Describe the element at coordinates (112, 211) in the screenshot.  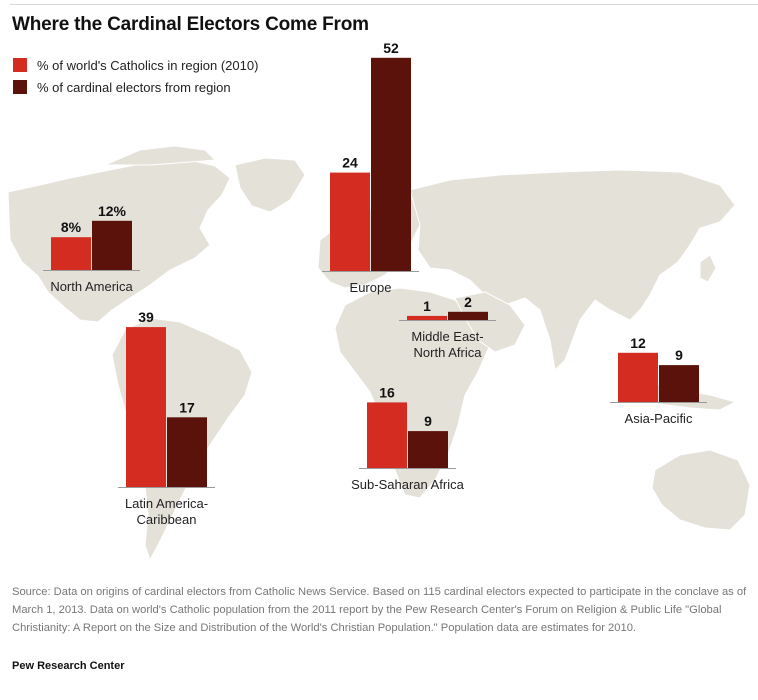
I see `value-label-north-america-electors: 12%` at that location.